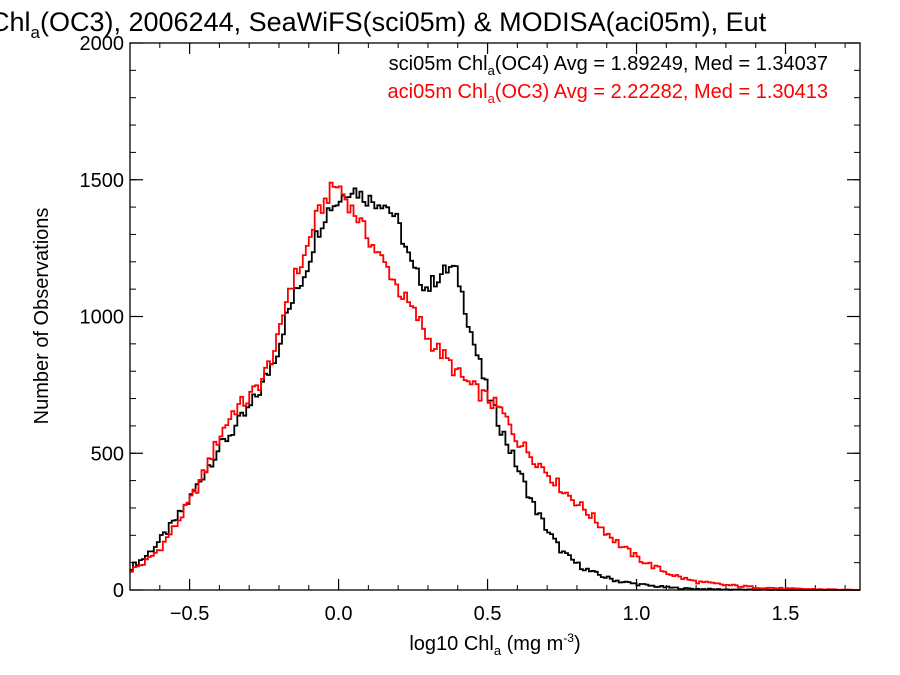 This screenshot has width=900, height=675. Describe the element at coordinates (568, 638) in the screenshot. I see `x-axis-label-sup: -3` at that location.